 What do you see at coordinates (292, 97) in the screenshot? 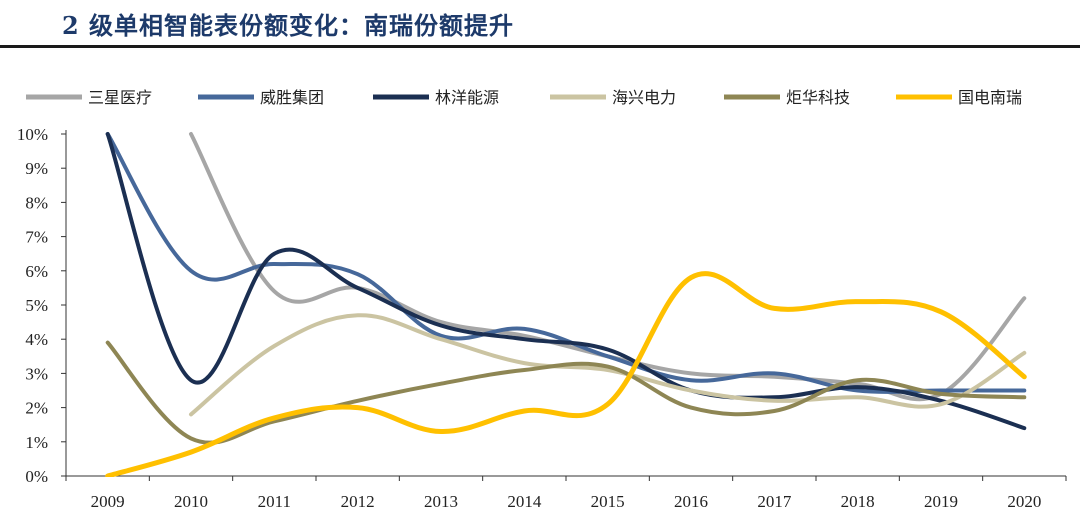
I see `legend-label: 威胜集团` at bounding box center [292, 97].